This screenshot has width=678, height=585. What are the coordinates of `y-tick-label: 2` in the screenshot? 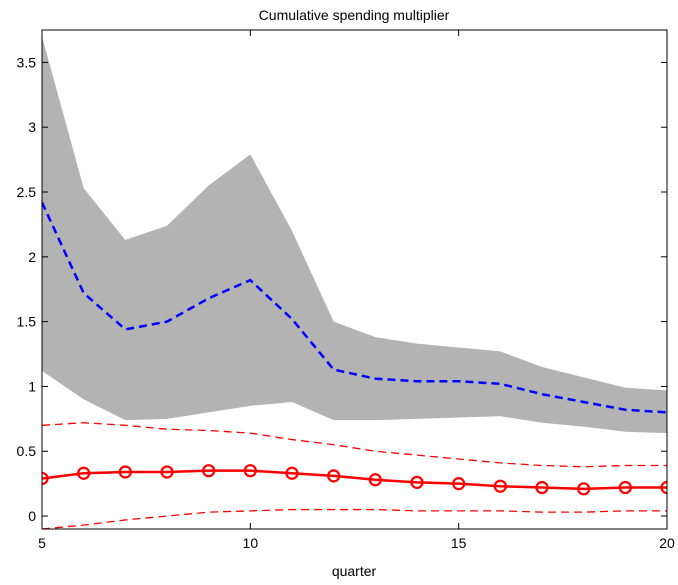 It's located at (32, 257).